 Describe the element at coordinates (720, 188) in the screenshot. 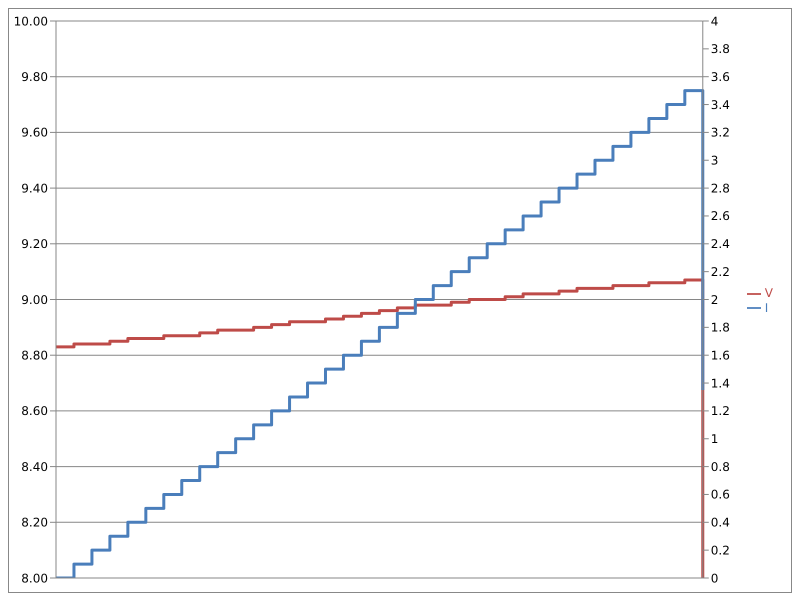

I see `y2-tick-label: 2.8` at that location.